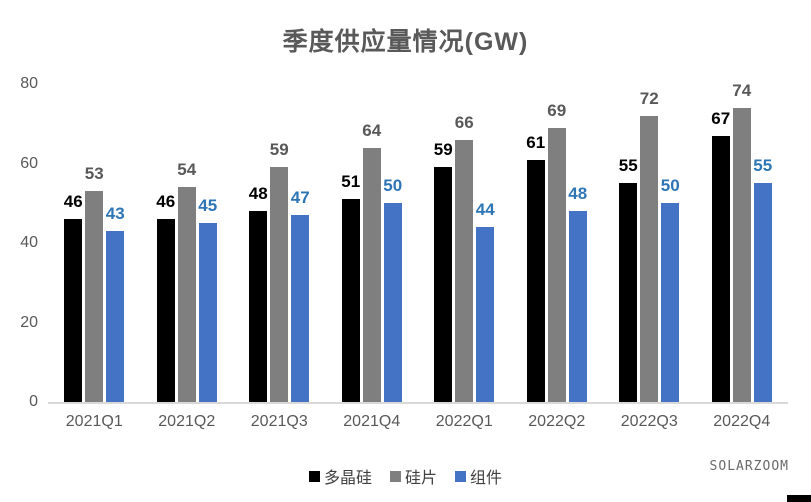 The height and width of the screenshot is (502, 811). Describe the element at coordinates (29, 242) in the screenshot. I see `y-tick-label: 40` at that location.